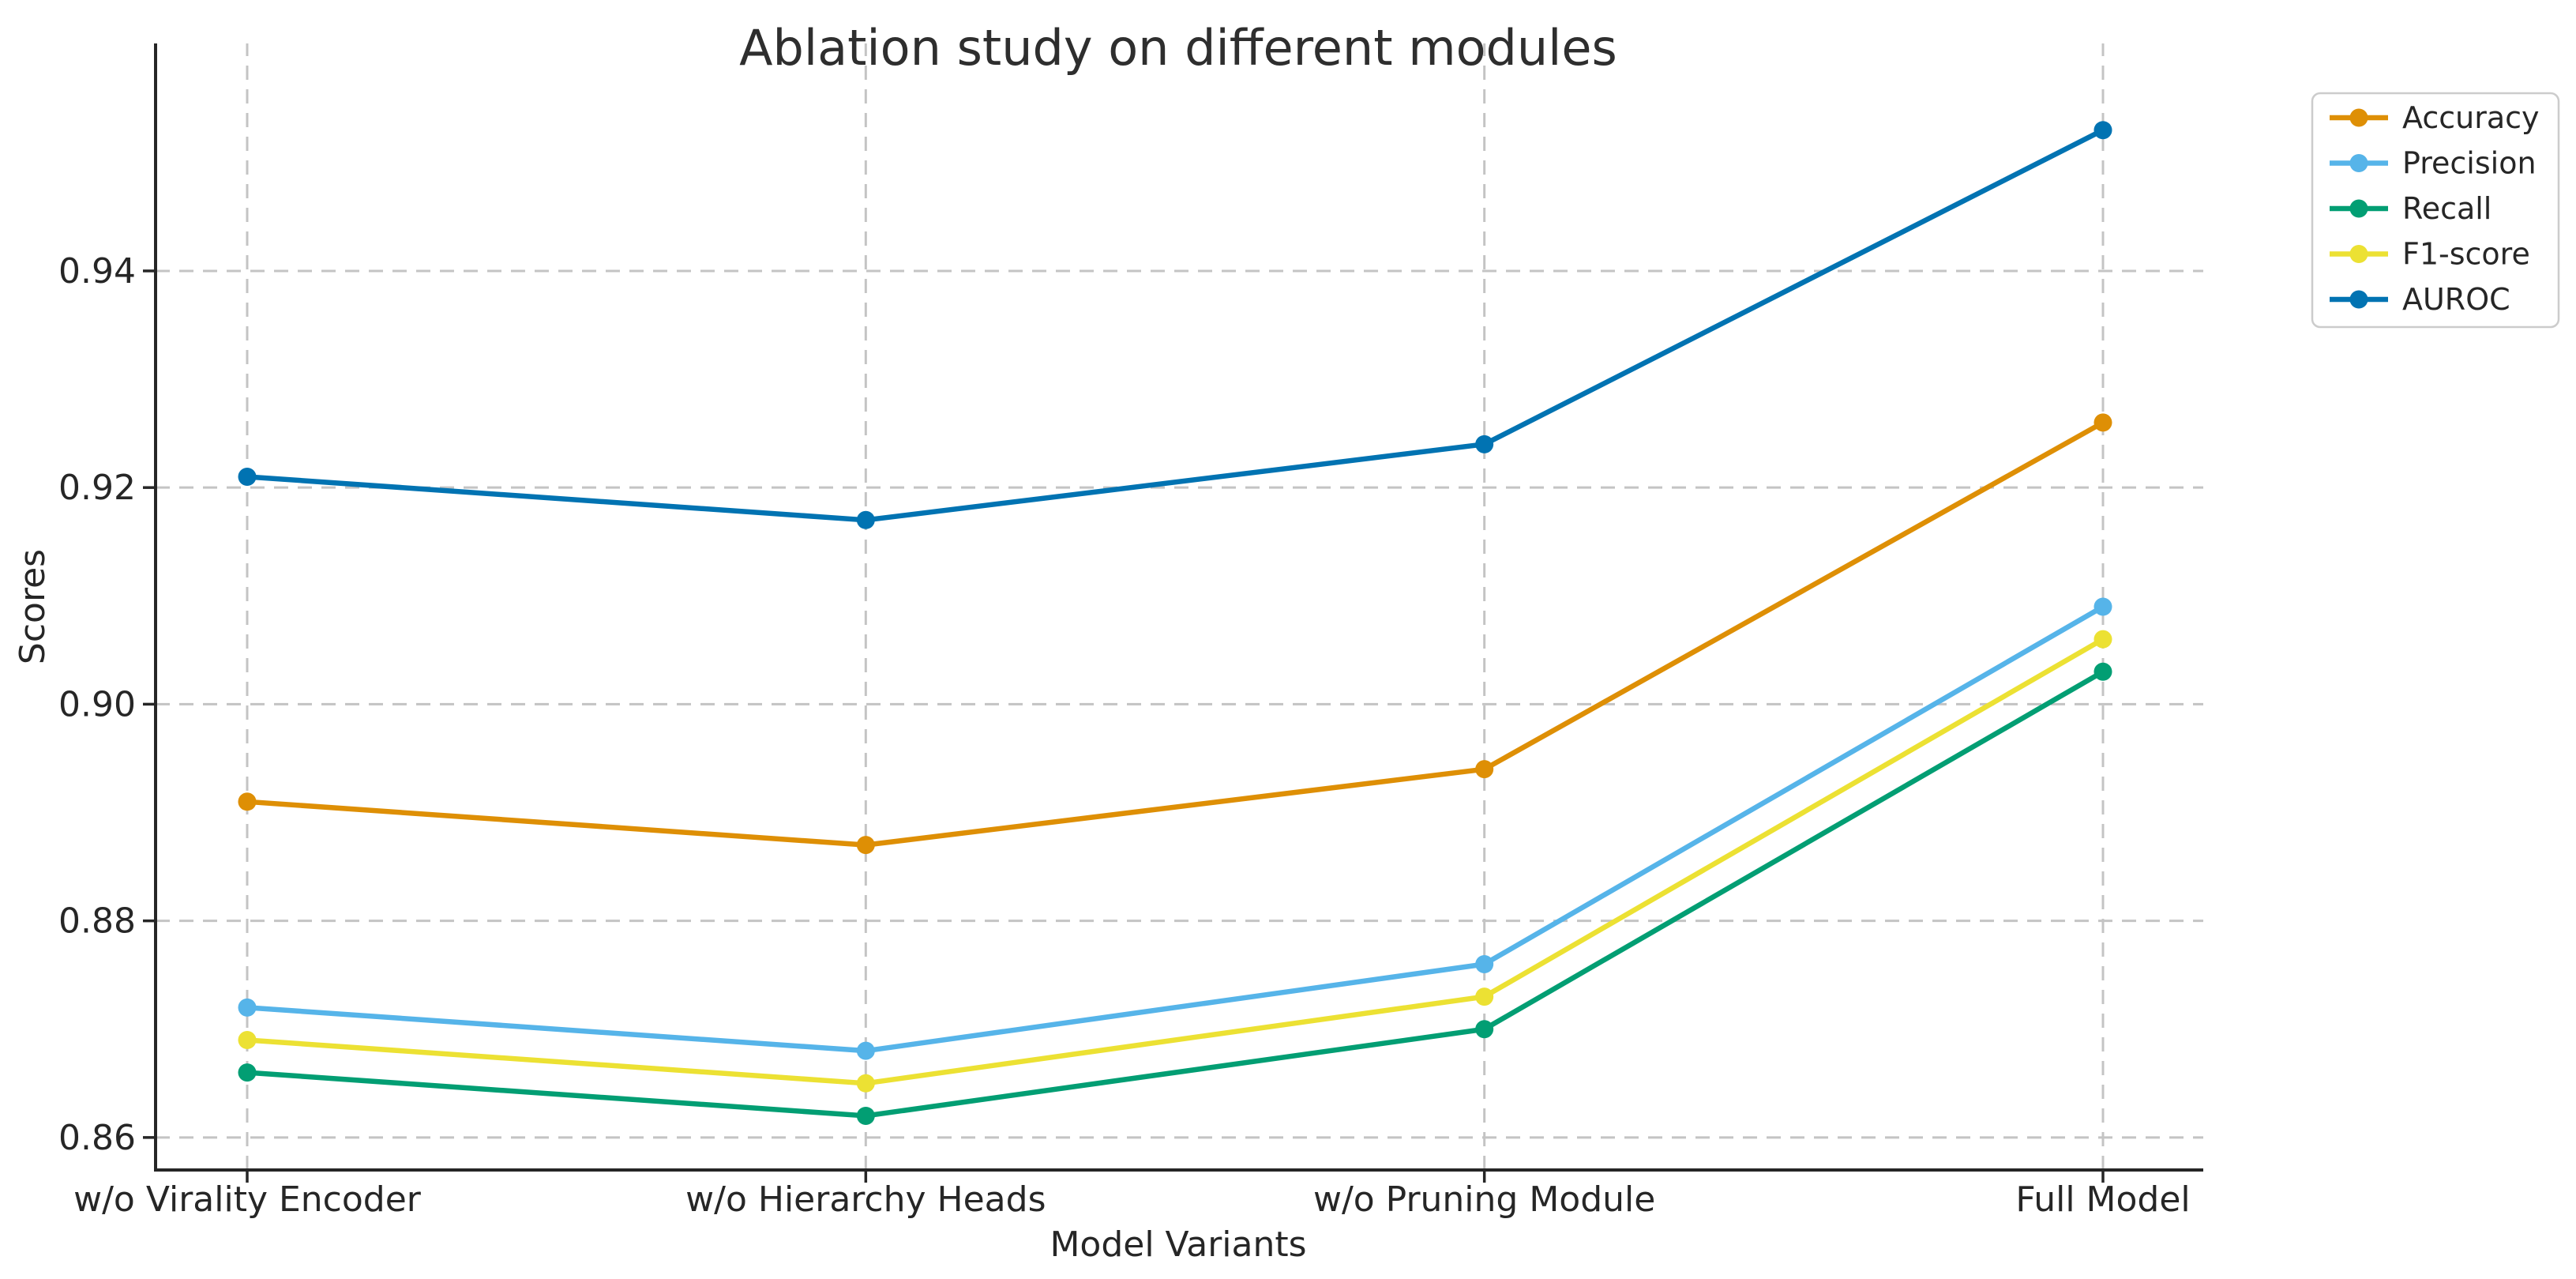 This screenshot has height=1279, width=2576. I want to click on legend-label-precision: Precision, so click(2469, 163).